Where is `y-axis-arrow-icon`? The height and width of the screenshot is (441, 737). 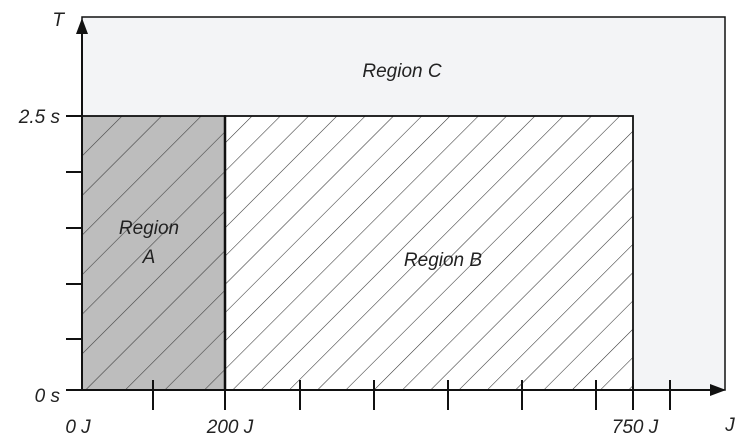
y-axis-arrow-icon is located at coordinates (82, 26).